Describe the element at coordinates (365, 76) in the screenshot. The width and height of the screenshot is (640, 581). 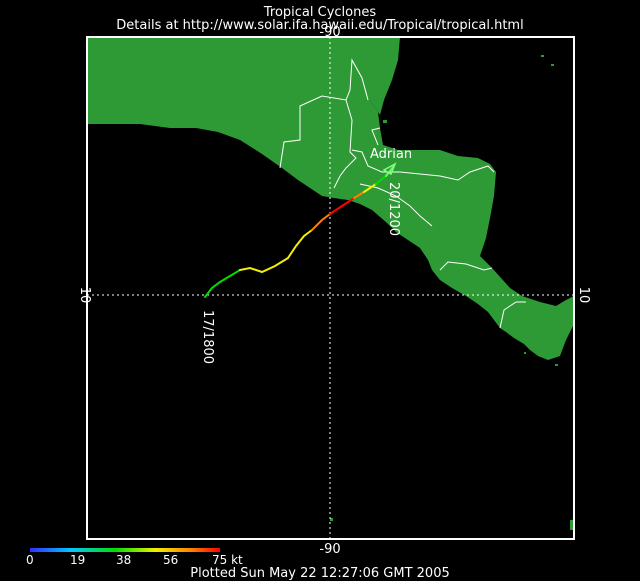
I see `land-yucatan` at that location.